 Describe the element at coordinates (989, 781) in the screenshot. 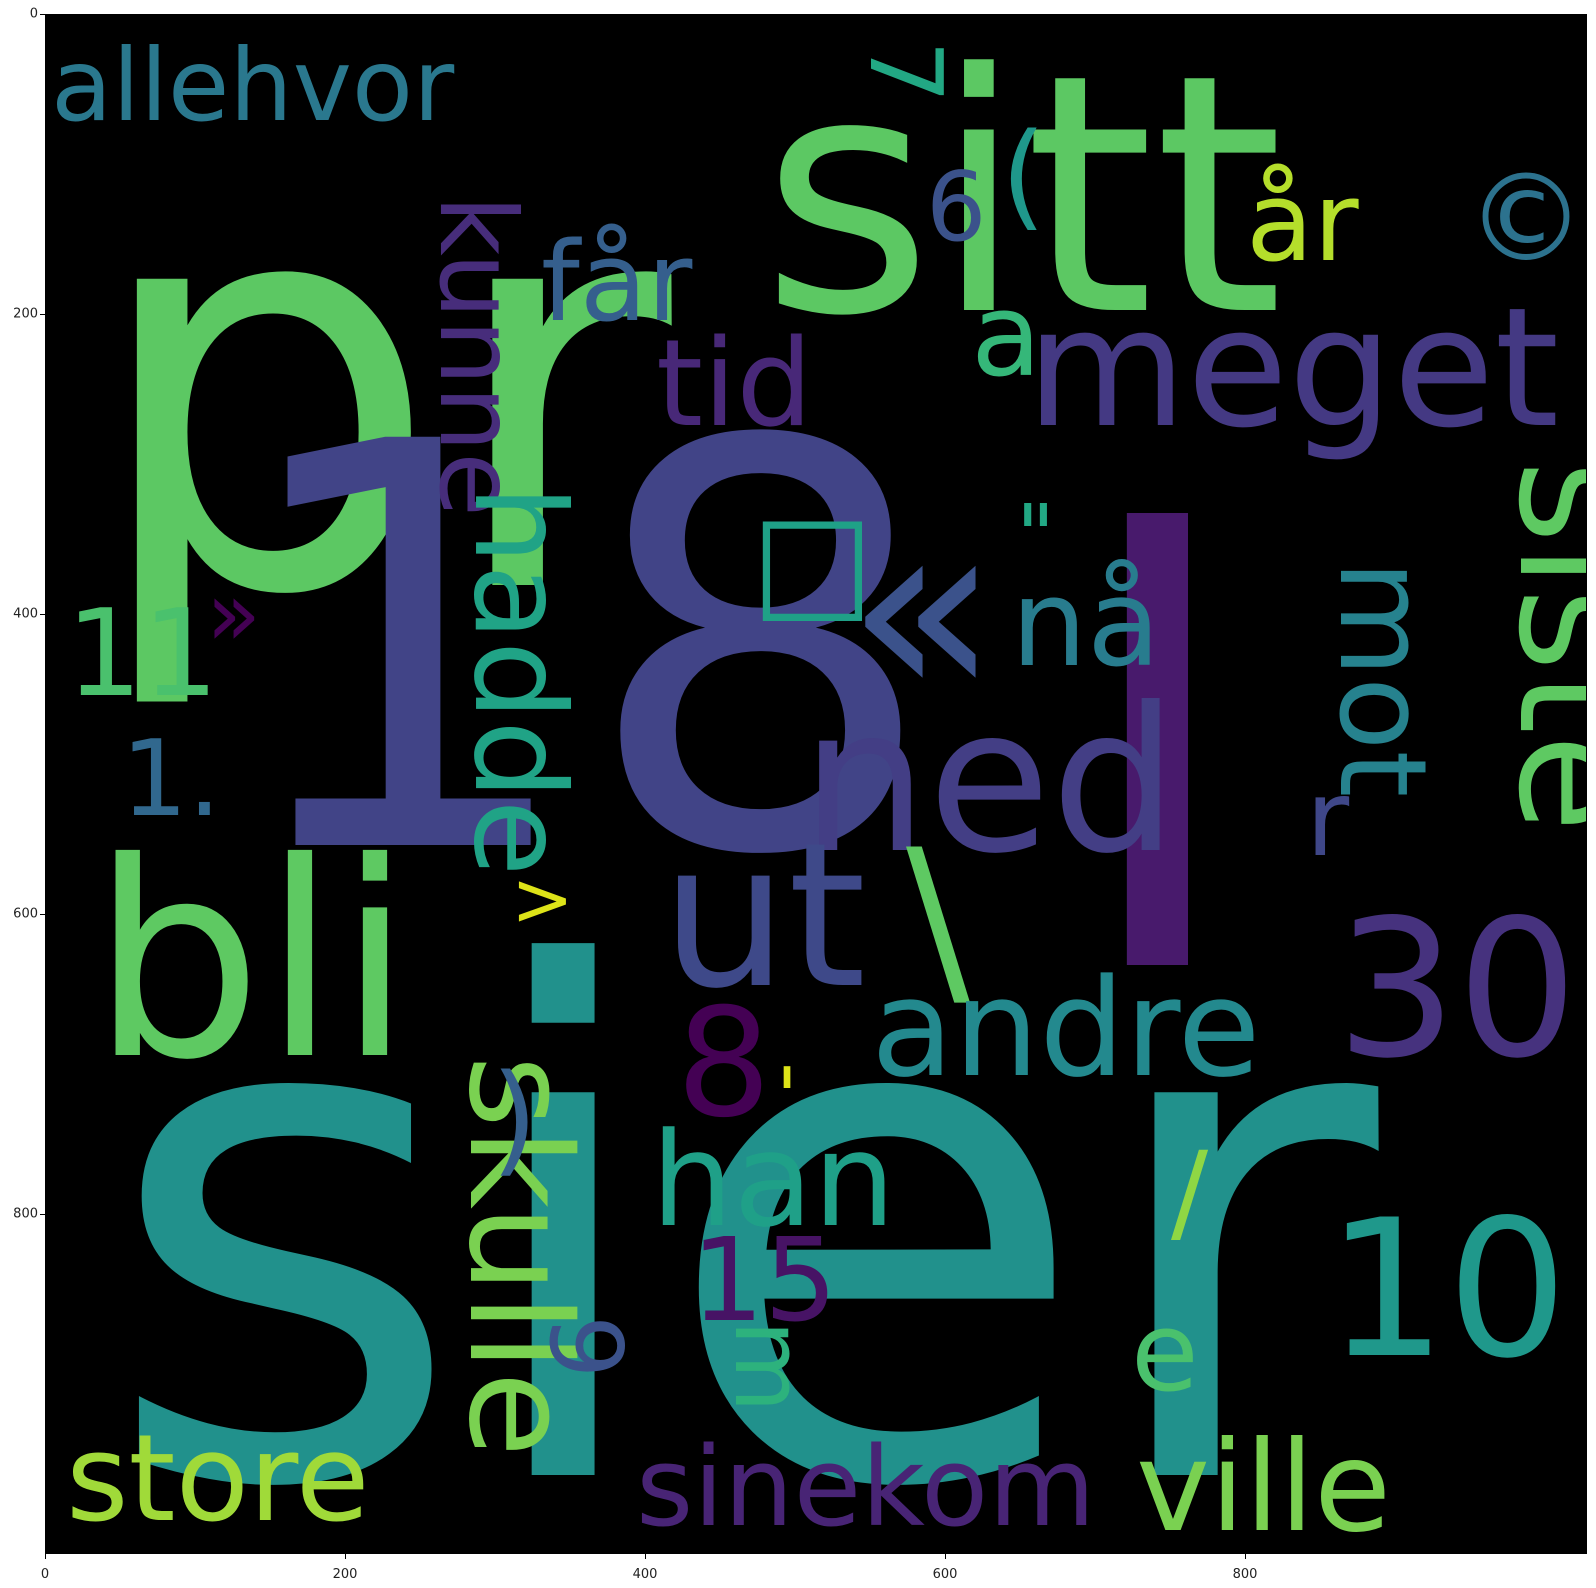

I see `cloud-word: ned` at that location.